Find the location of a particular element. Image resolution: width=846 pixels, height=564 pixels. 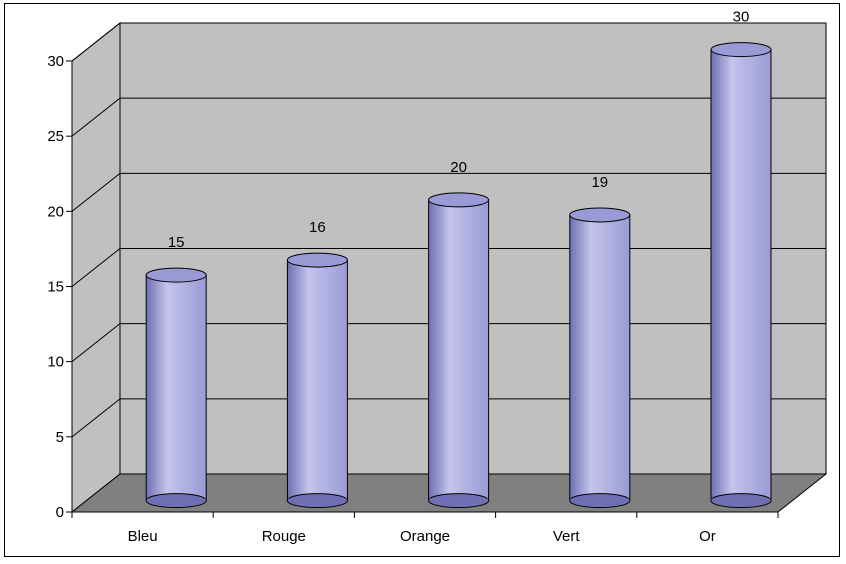

y-tick-label: 15 is located at coordinates (55, 287).